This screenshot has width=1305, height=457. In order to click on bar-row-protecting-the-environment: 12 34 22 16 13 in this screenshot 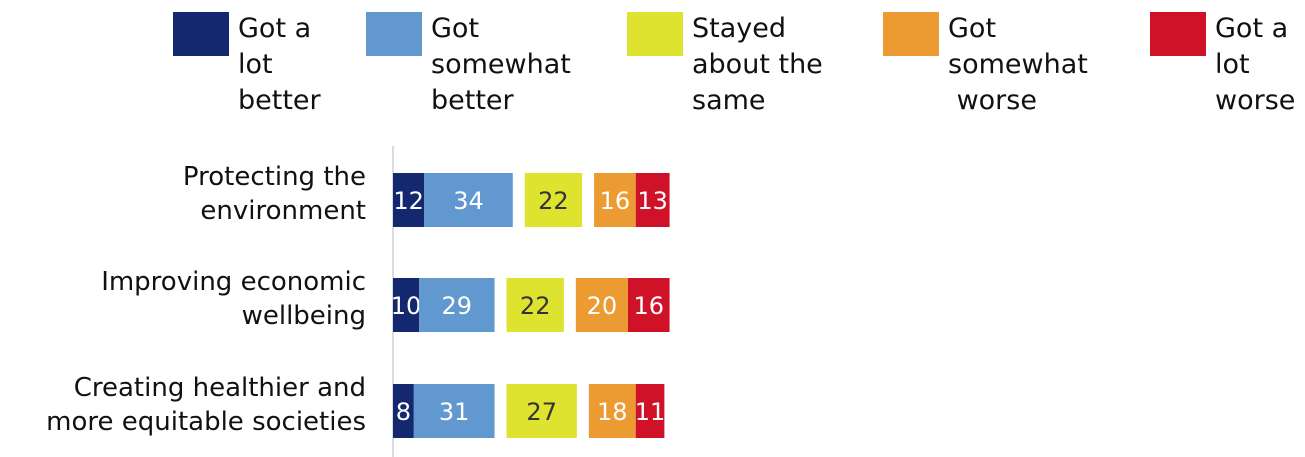, I will do `click(531, 200)`.